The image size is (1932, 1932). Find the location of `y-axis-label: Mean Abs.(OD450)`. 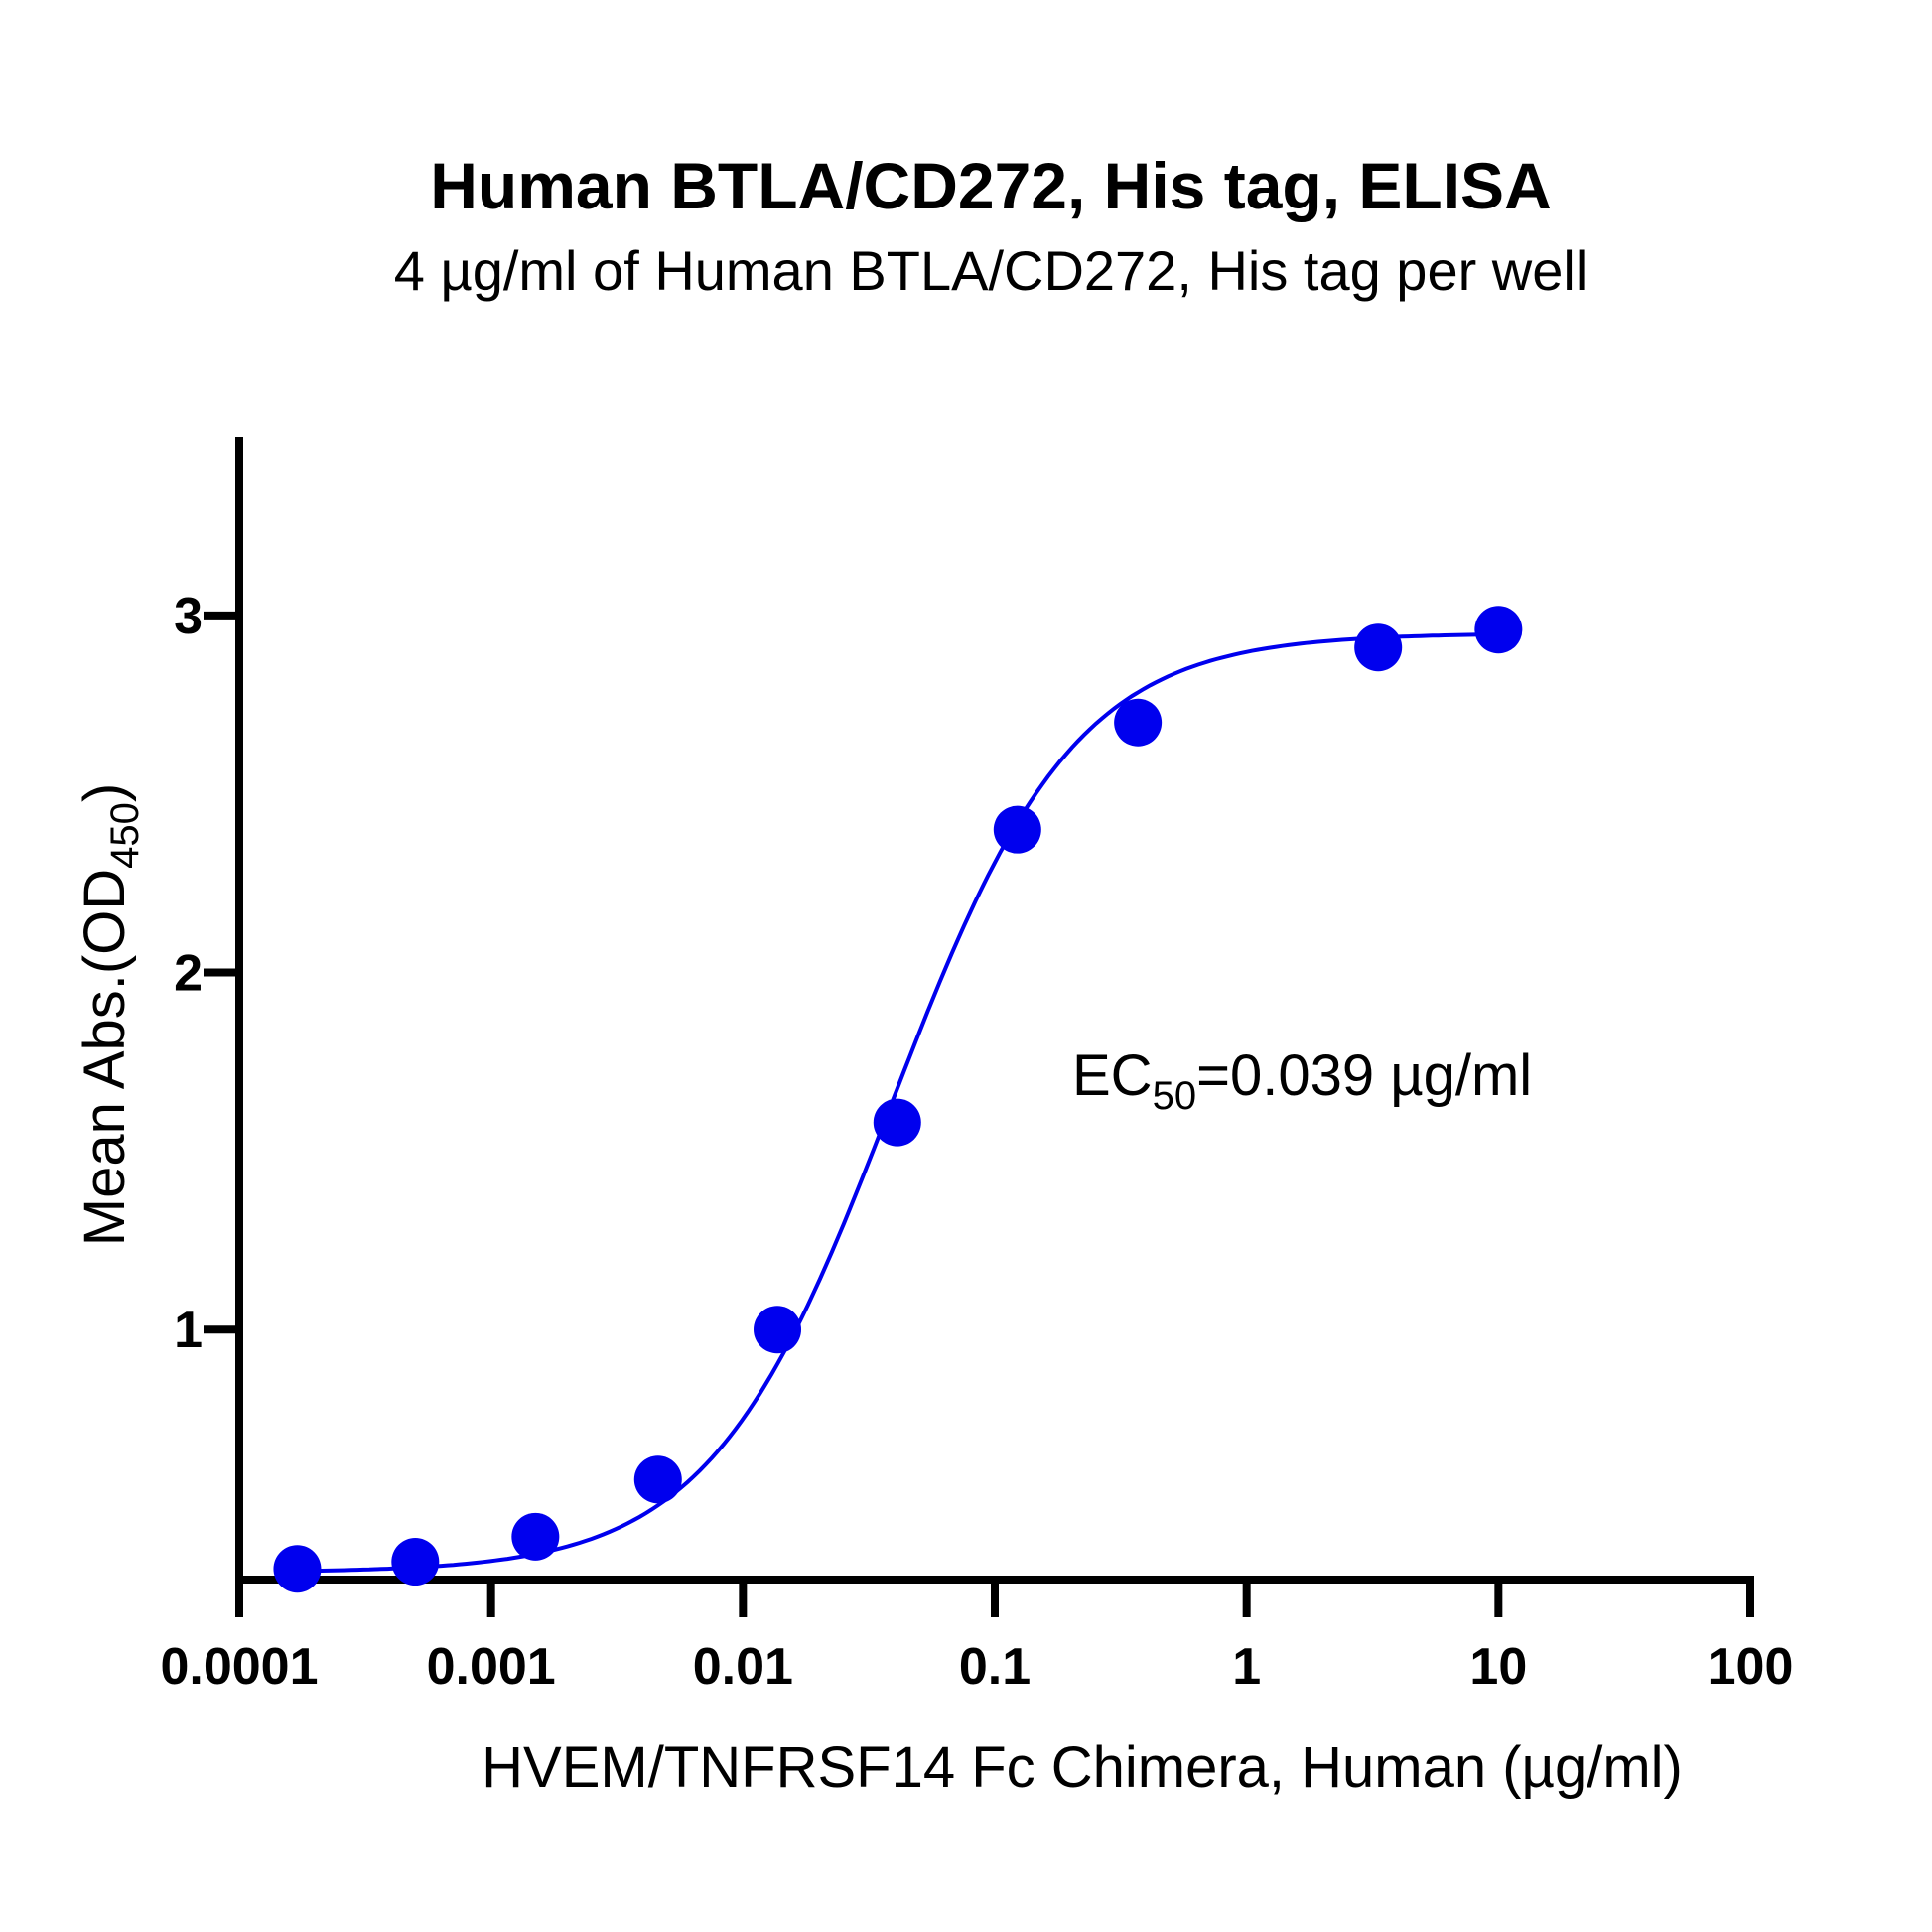

y-axis-label: Mean Abs.(OD450) is located at coordinates (109, 1015).